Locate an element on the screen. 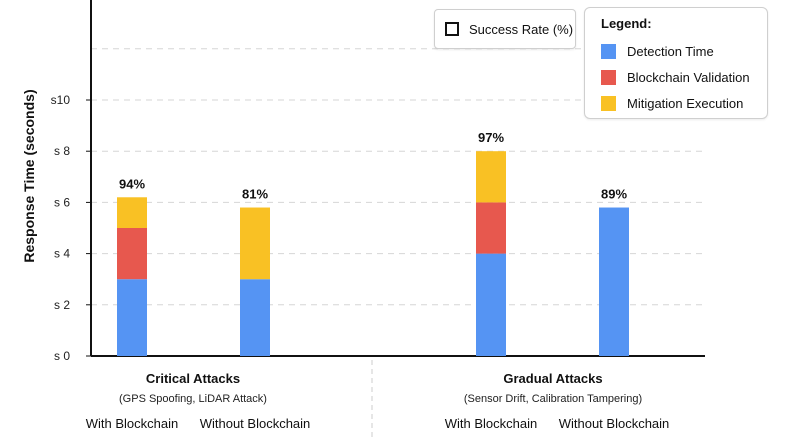 Image resolution: width=797 pixels, height=439 pixels. legend-item-validation: Blockchain Validation is located at coordinates (678, 77).